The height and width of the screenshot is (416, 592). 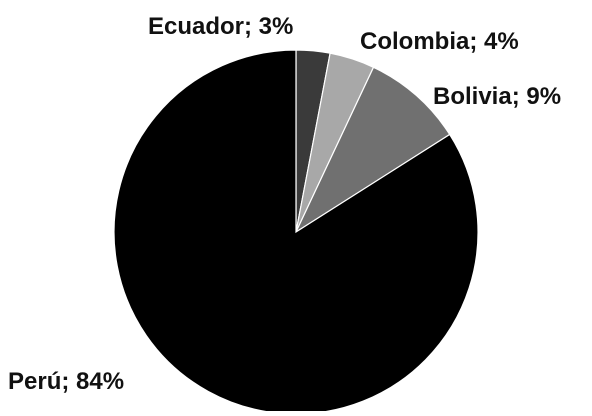 I want to click on pie-slice-bolivia, so click(x=372, y=150).